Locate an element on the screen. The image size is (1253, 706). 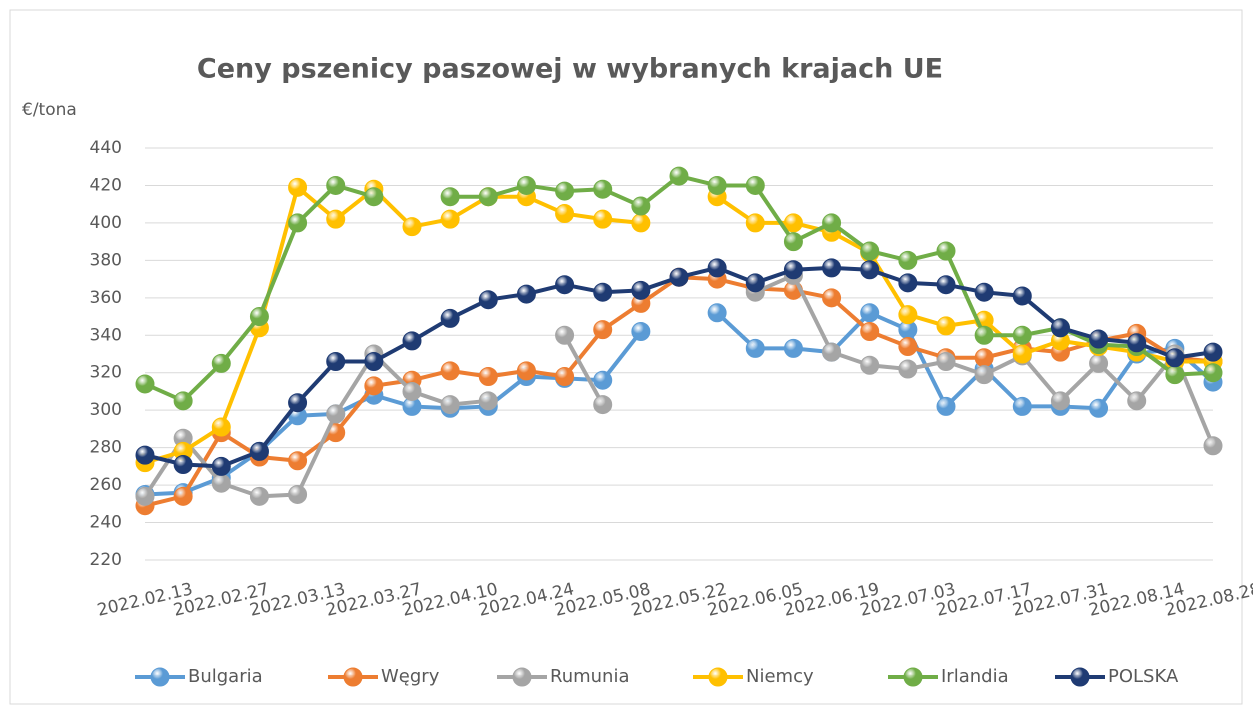
legend-label: Bulgaria is located at coordinates (225, 676).